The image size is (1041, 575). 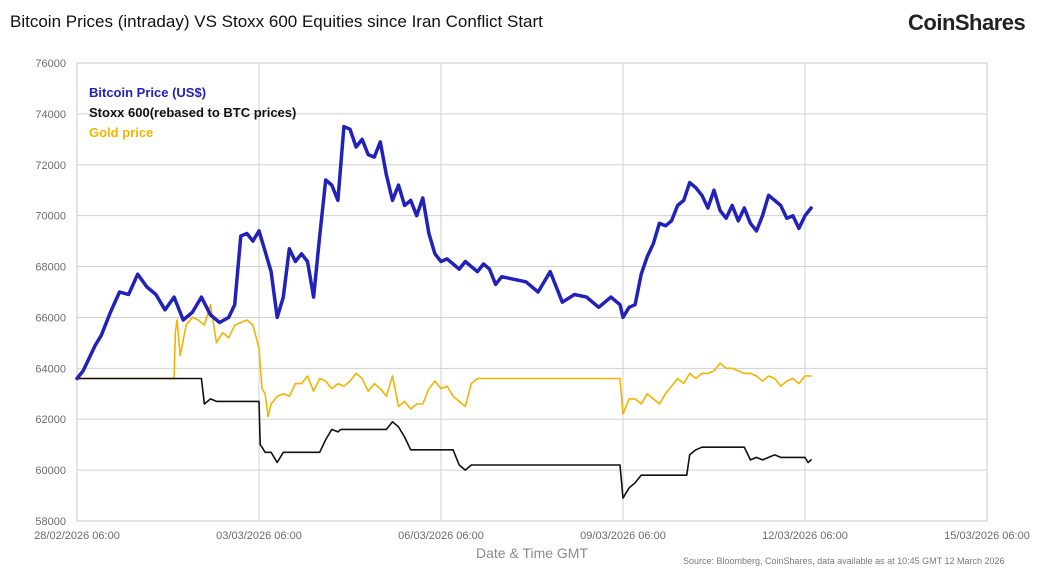 I want to click on y-tick-label: 58000, so click(x=50, y=522).